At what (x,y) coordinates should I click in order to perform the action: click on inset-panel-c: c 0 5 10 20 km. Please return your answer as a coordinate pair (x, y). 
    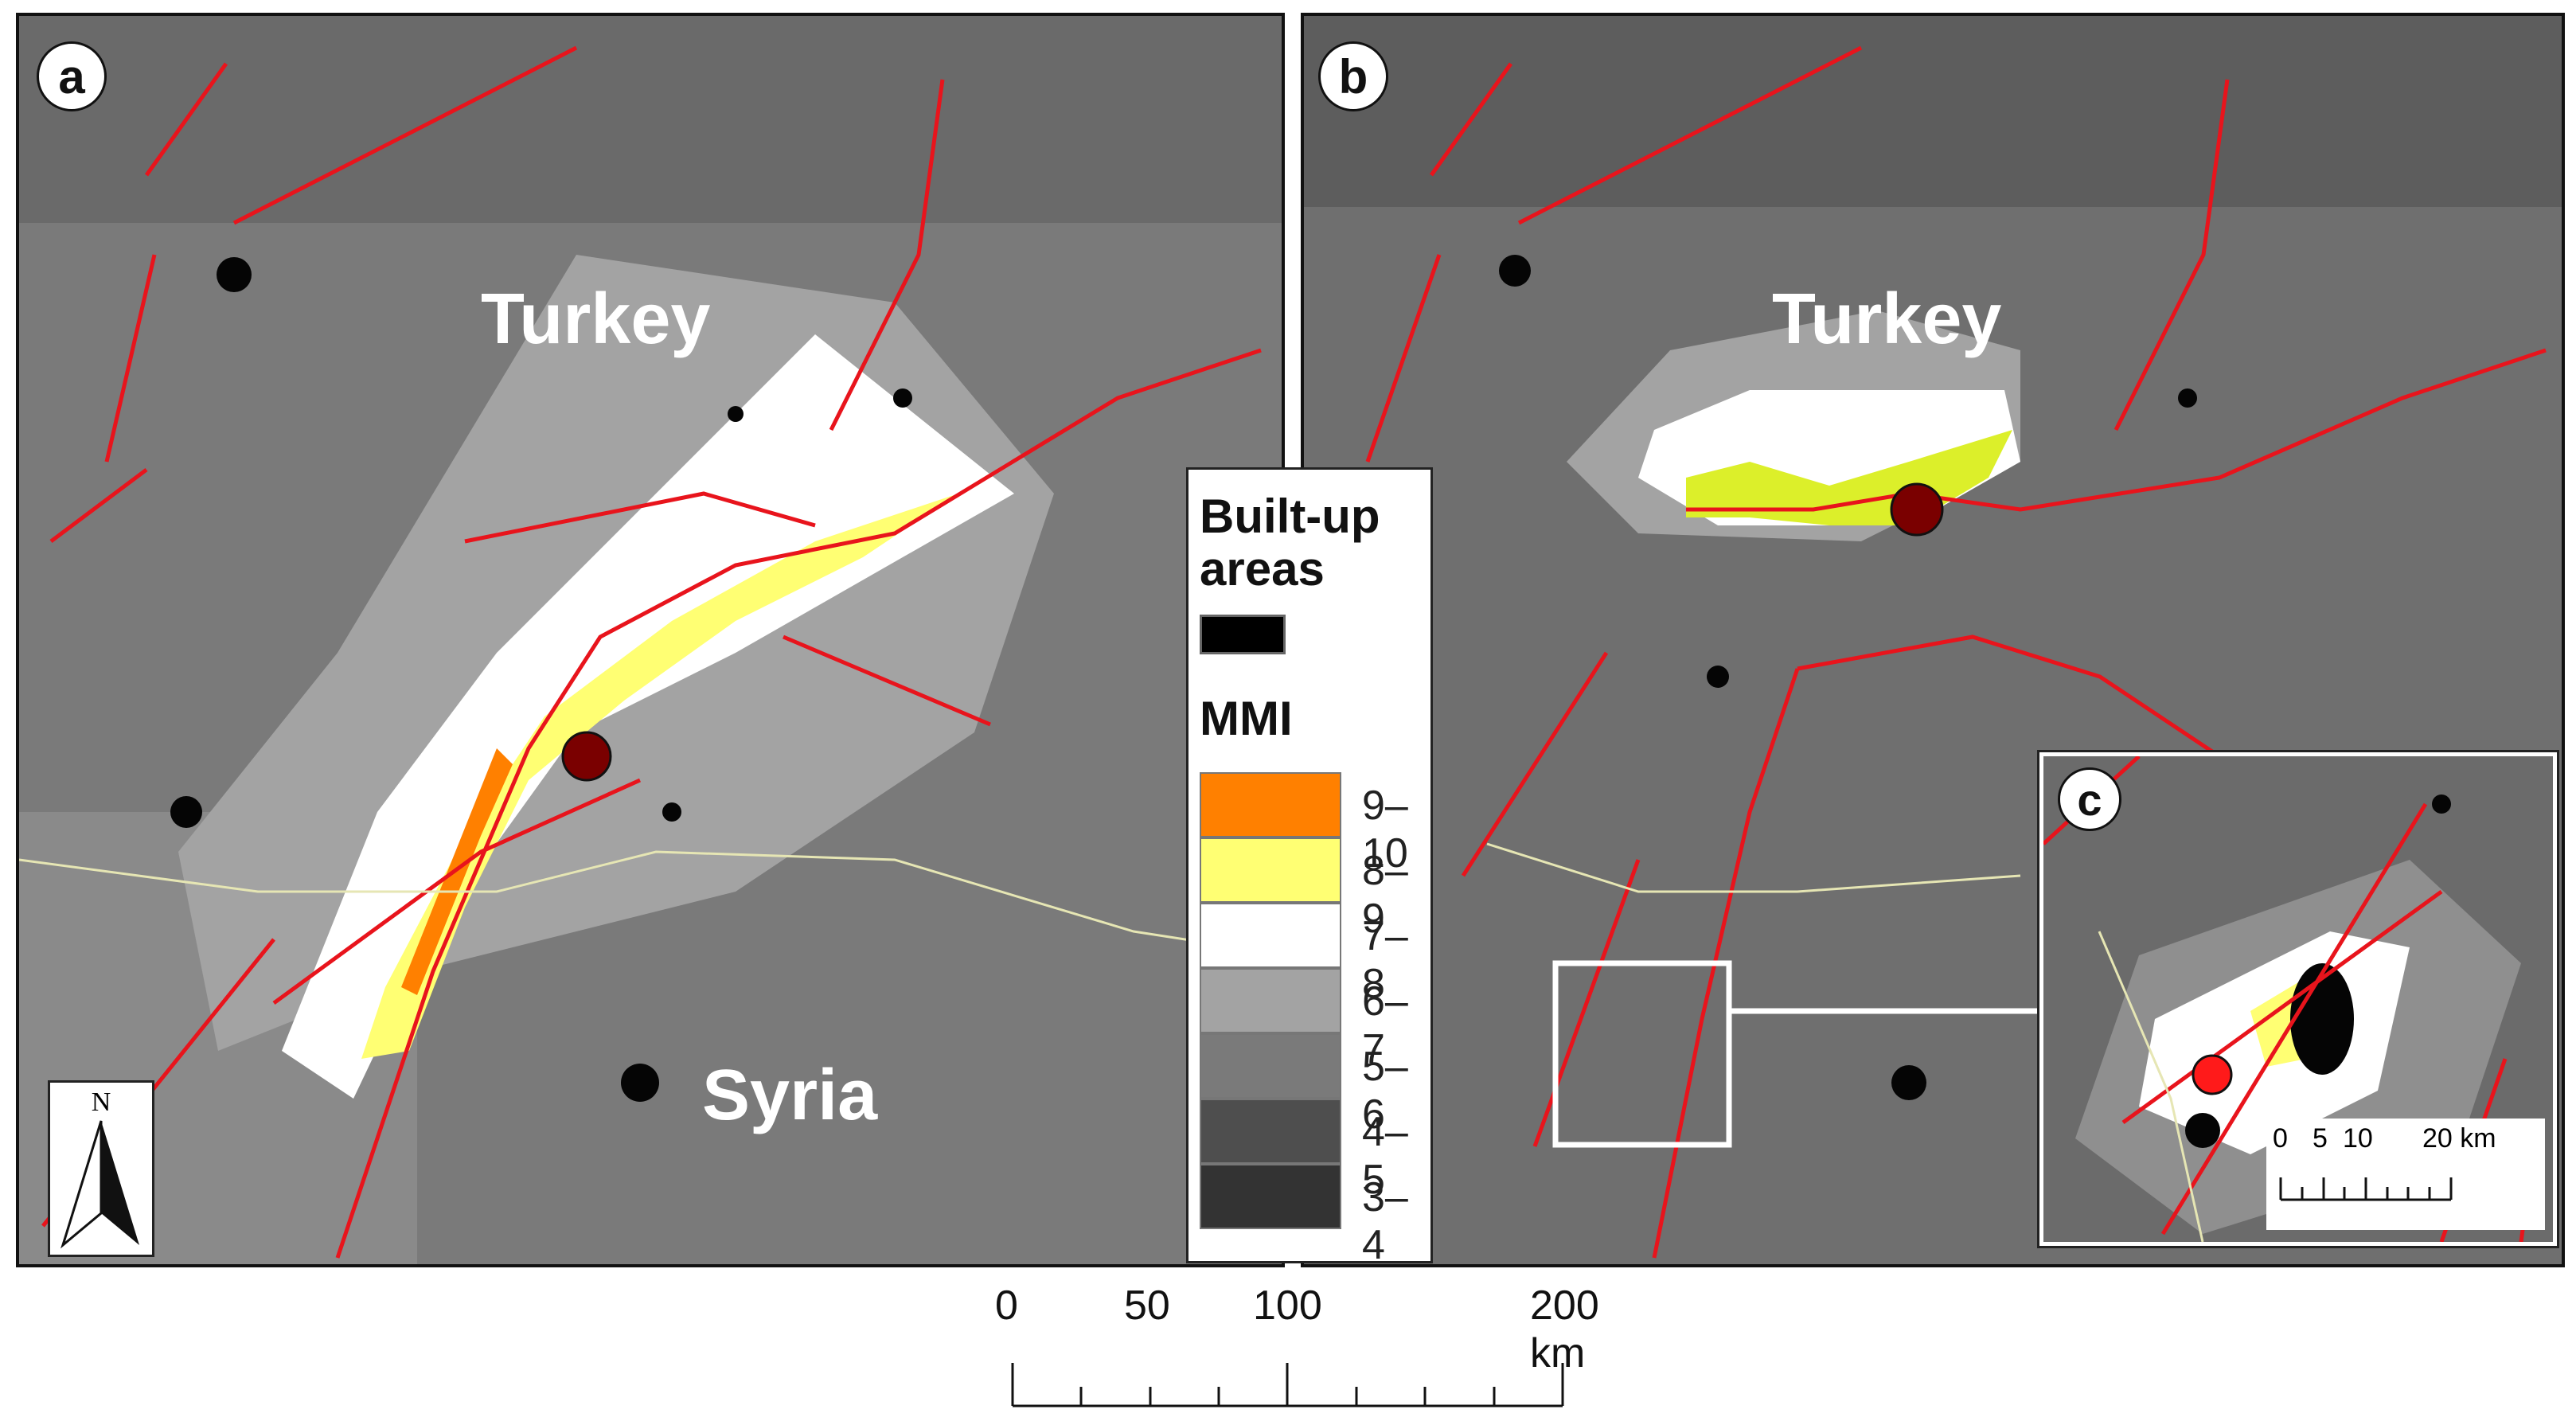
    Looking at the image, I should click on (2298, 999).